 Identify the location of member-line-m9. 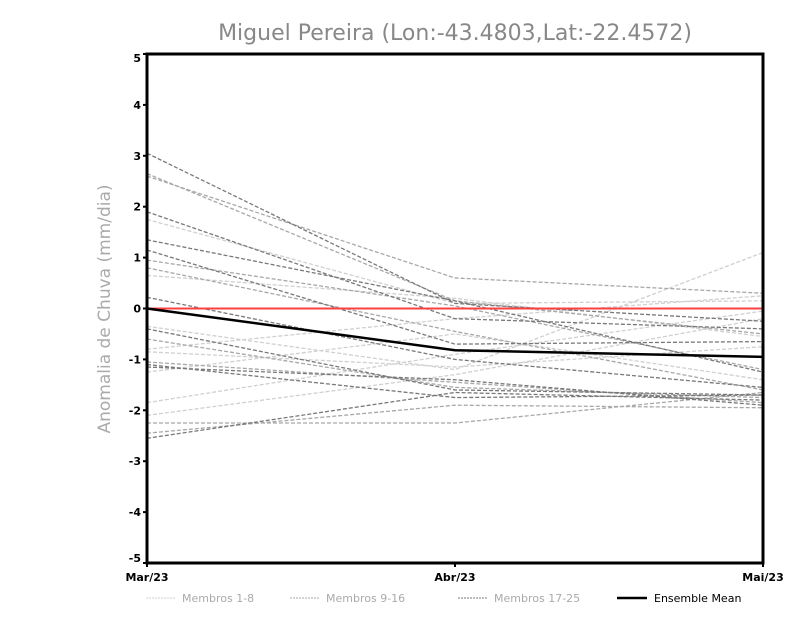
(455, 234).